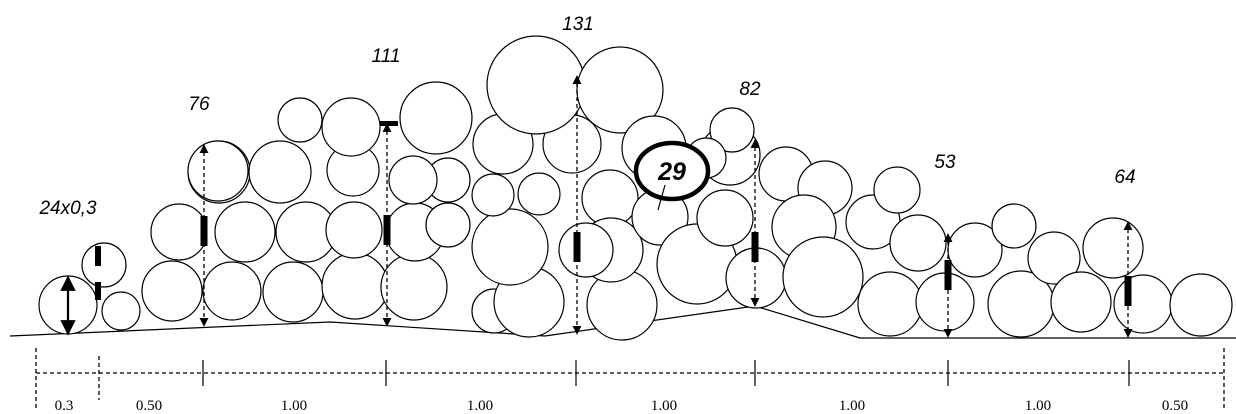 This screenshot has height=414, width=1236. What do you see at coordinates (199, 104) in the screenshot?
I see `stack-label-2: 76` at bounding box center [199, 104].